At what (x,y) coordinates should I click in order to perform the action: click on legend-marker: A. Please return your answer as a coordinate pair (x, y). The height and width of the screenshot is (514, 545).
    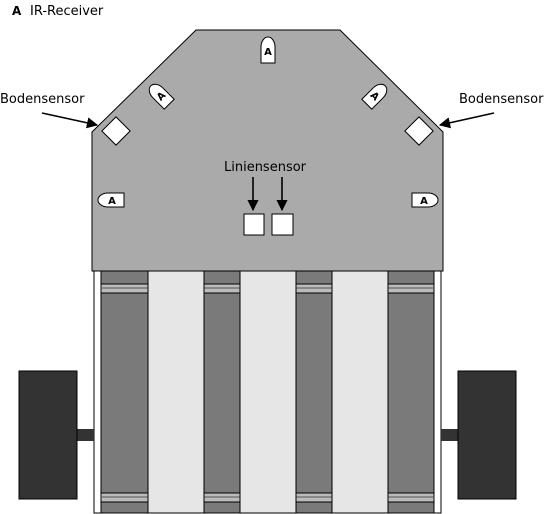
    Looking at the image, I should click on (17, 11).